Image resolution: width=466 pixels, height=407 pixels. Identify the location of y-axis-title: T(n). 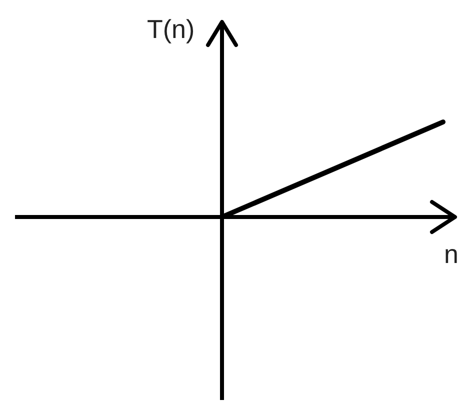
(171, 29).